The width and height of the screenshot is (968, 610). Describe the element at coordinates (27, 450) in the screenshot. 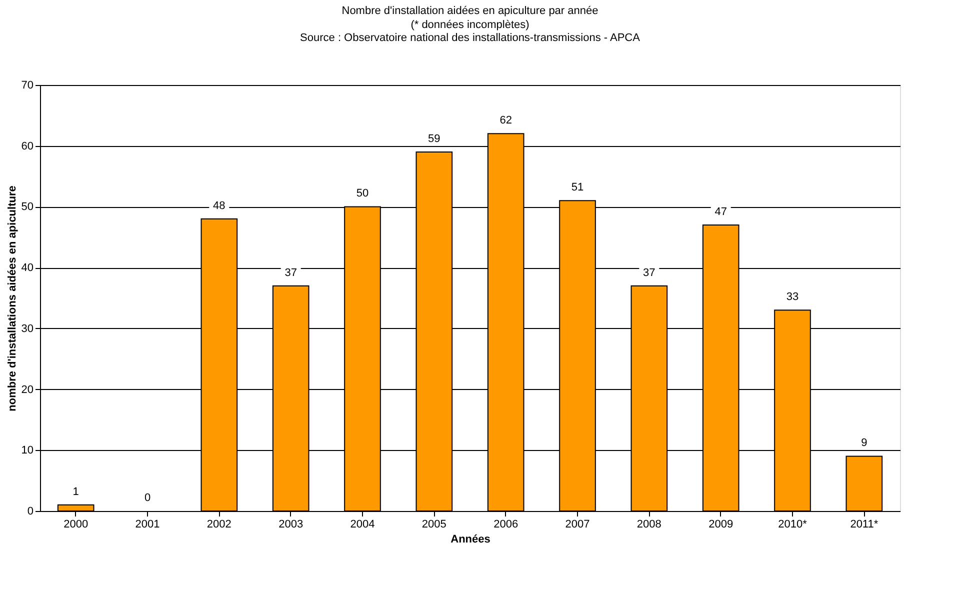

I see `y-tick-label: 10` at that location.